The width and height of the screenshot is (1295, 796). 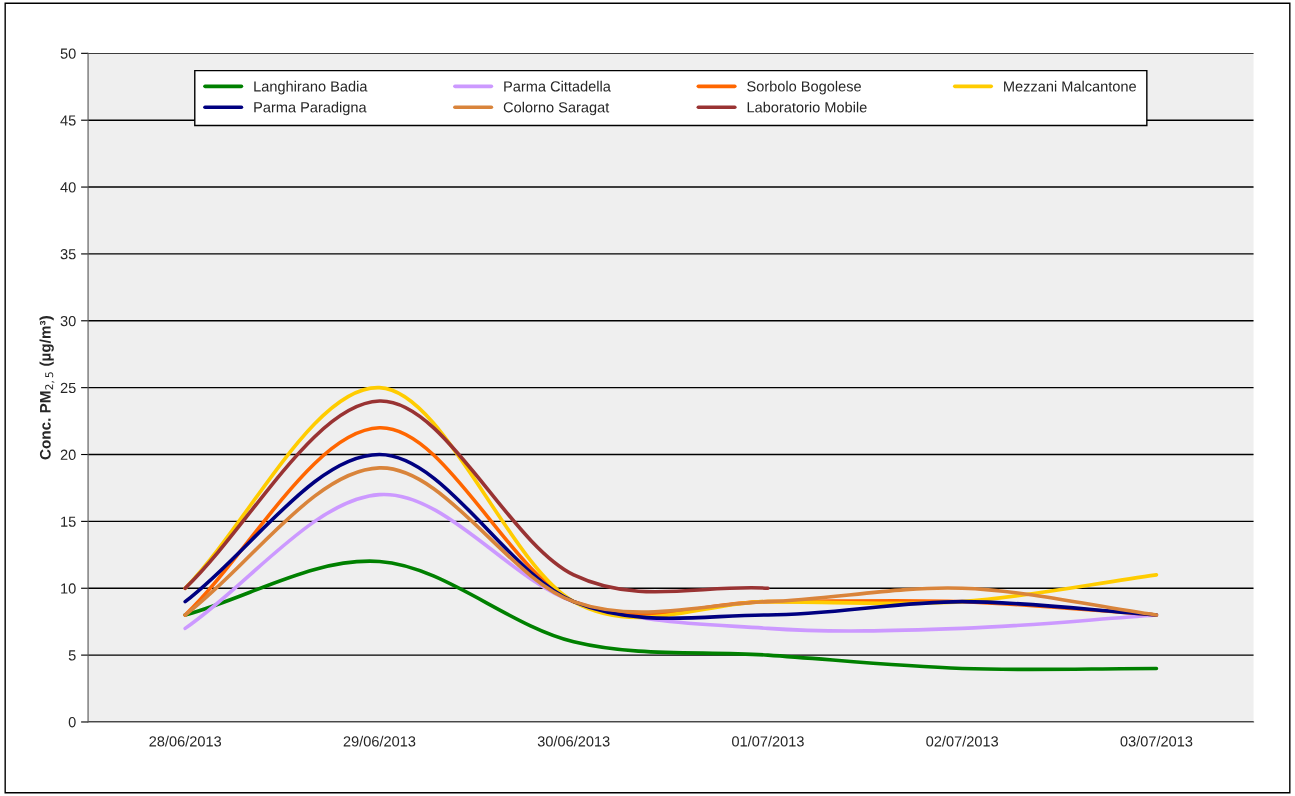 What do you see at coordinates (68, 454) in the screenshot?
I see `y-tick-label: 20` at bounding box center [68, 454].